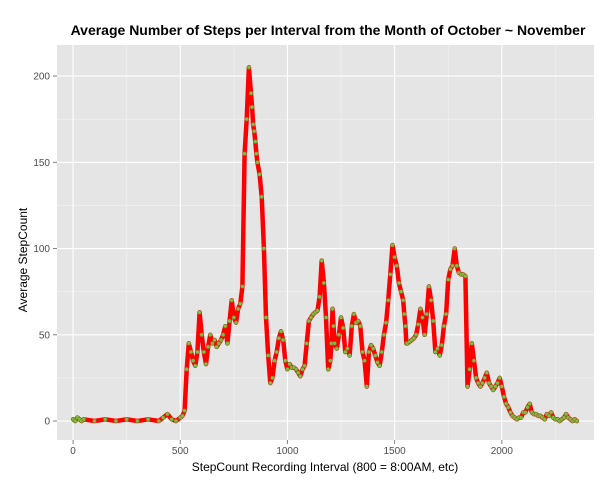 This screenshot has width=609, height=484. Describe the element at coordinates (180, 451) in the screenshot. I see `x-tick-label: 500` at that location.